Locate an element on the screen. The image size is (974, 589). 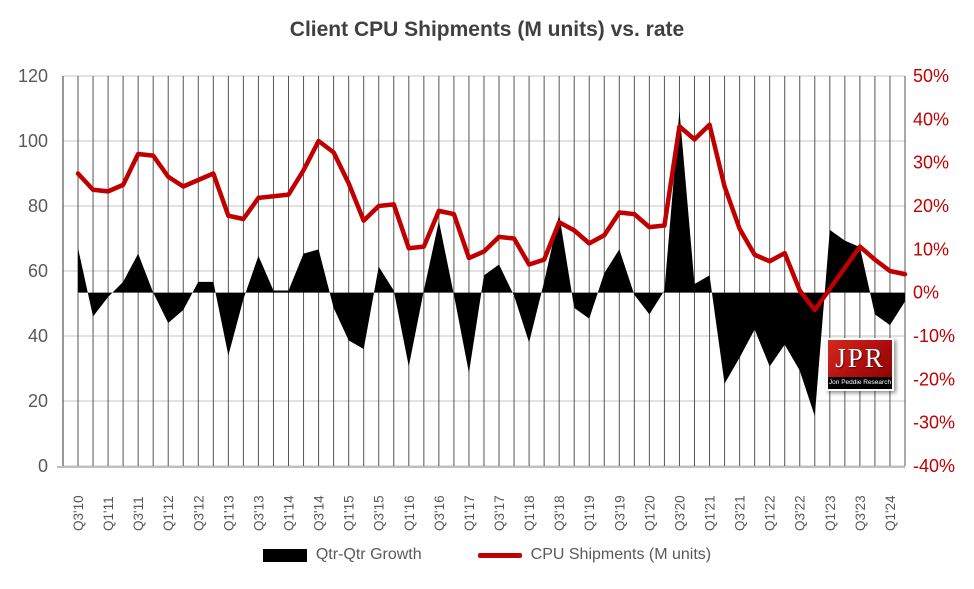
x-tick-label: Q1'11 is located at coordinates (108, 513).